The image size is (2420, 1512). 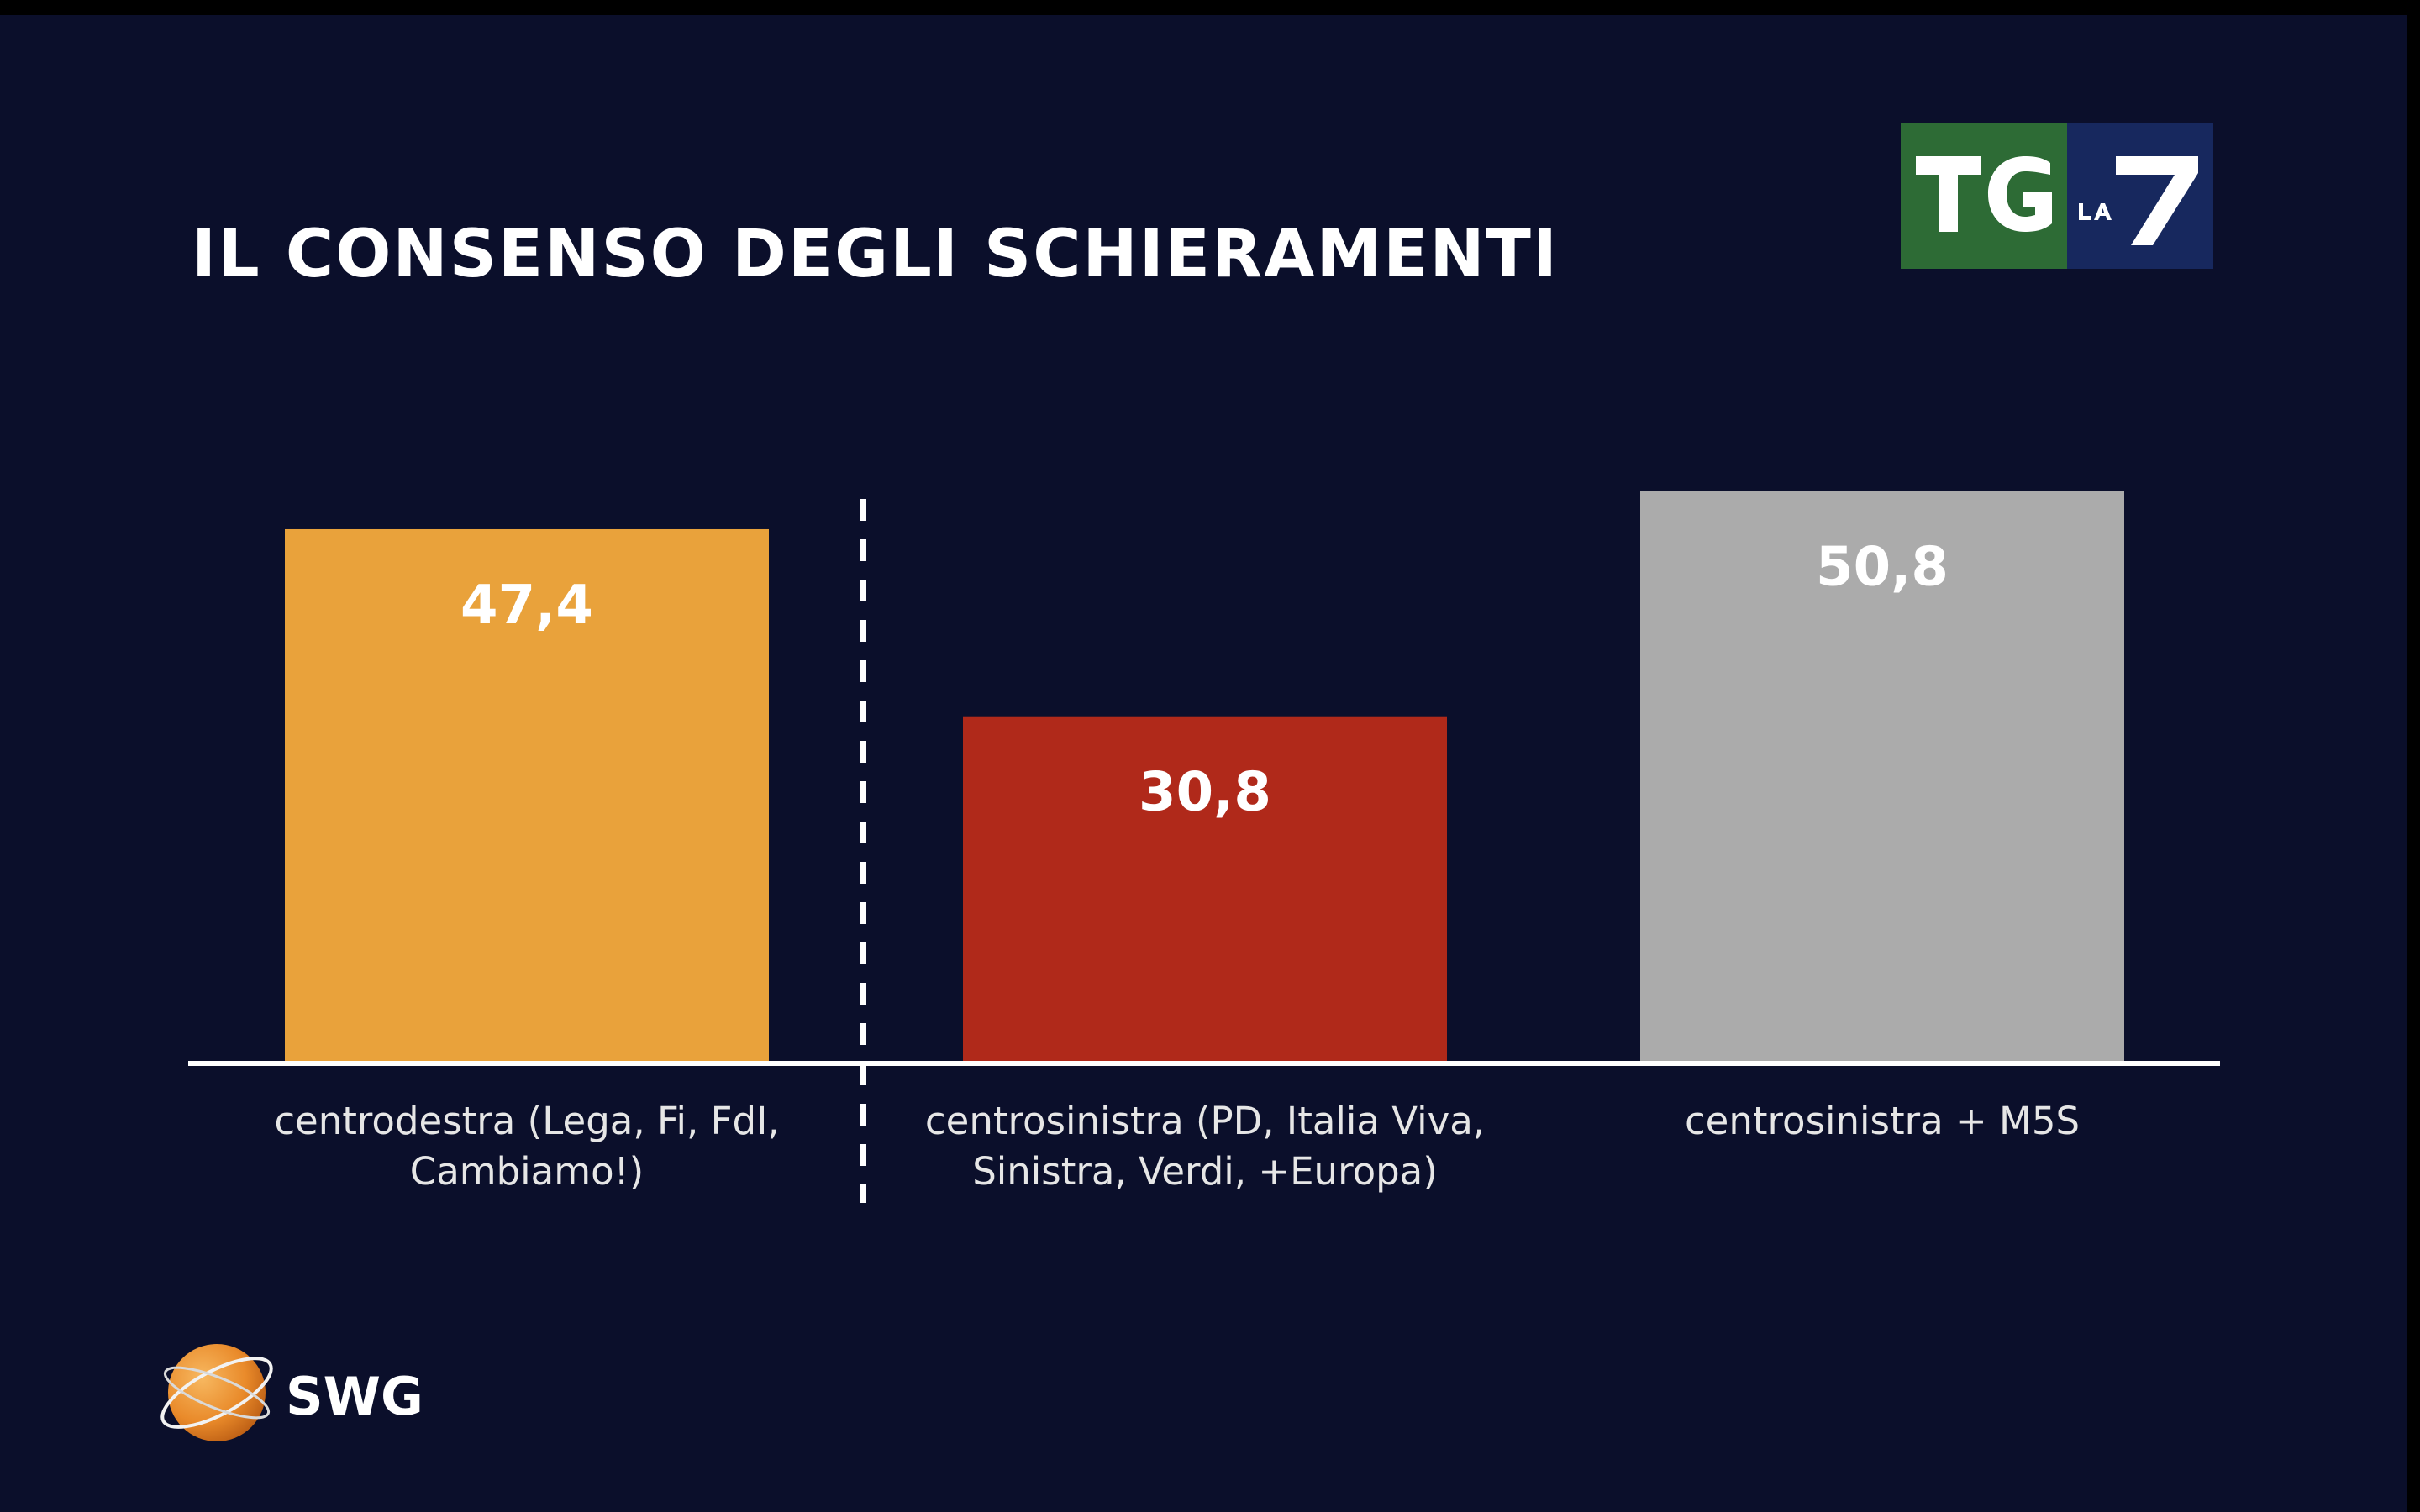 I want to click on category-label-3-line-1: centrosinistra + M5S, so click(x=1882, y=1121).